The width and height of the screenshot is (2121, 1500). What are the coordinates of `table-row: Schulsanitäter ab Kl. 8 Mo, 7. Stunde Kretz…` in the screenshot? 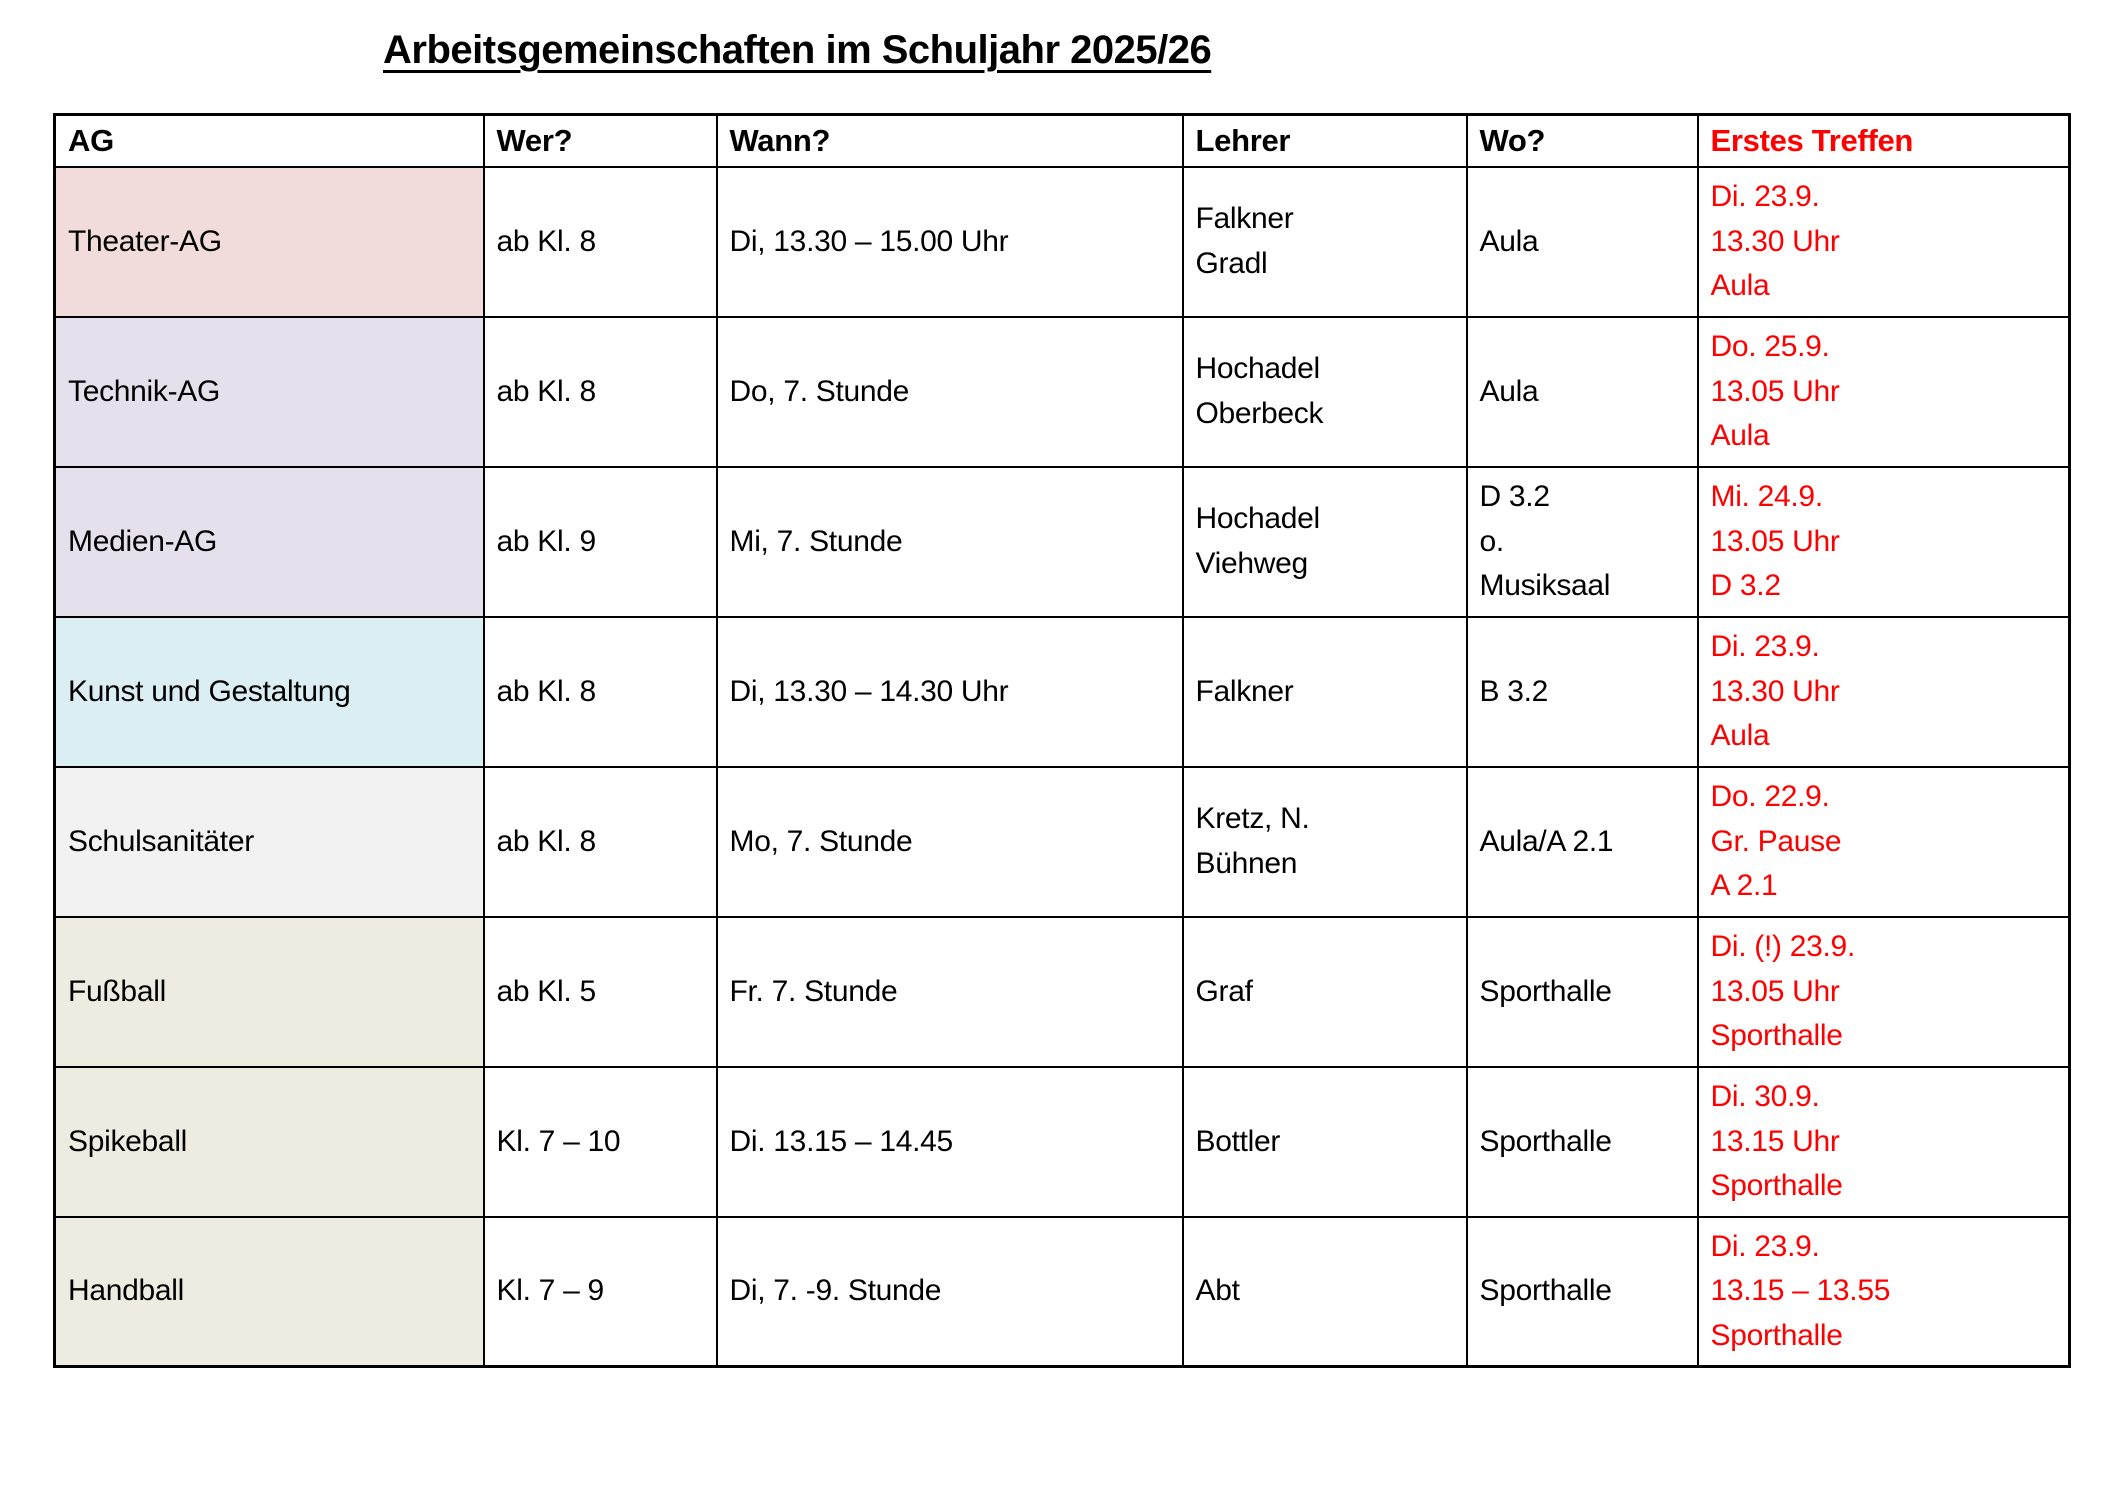 It's located at (1062, 841).